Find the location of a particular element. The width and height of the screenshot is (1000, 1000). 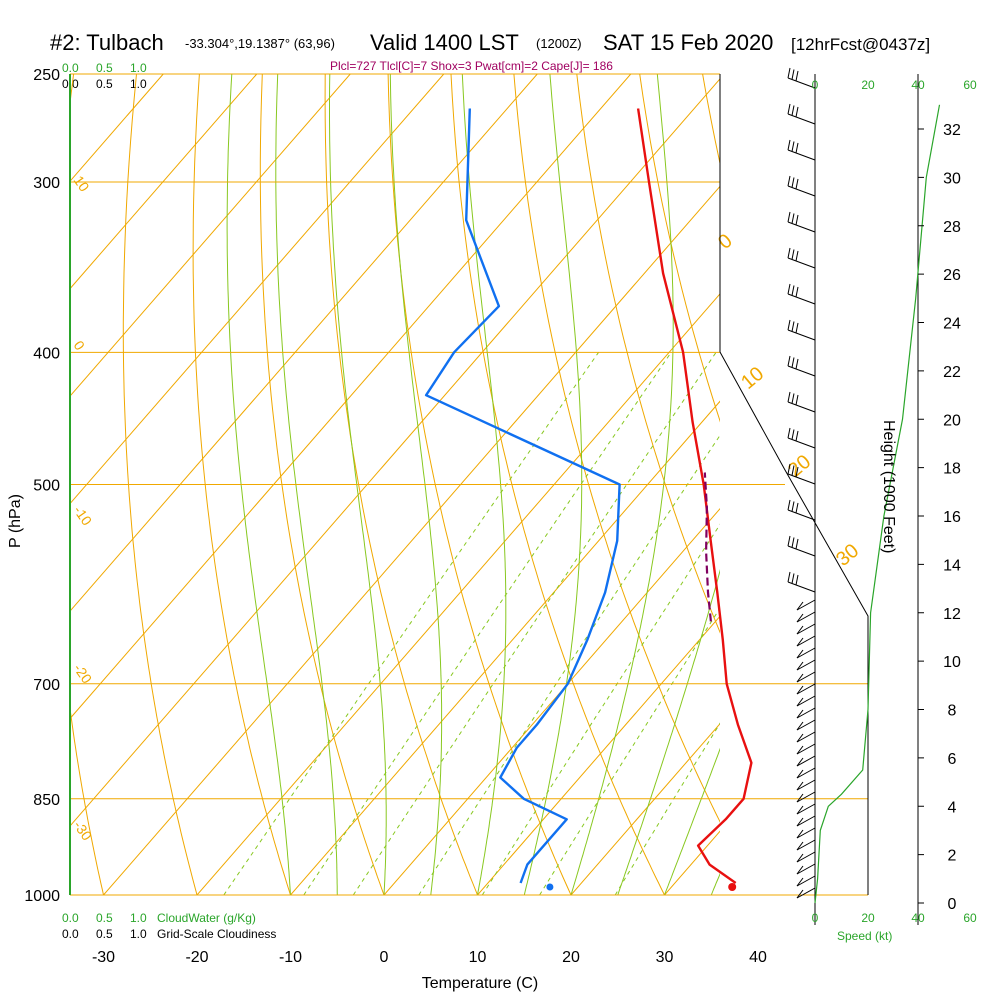

cloudiness-label: Grid-Scale Cloudiness is located at coordinates (216, 934).